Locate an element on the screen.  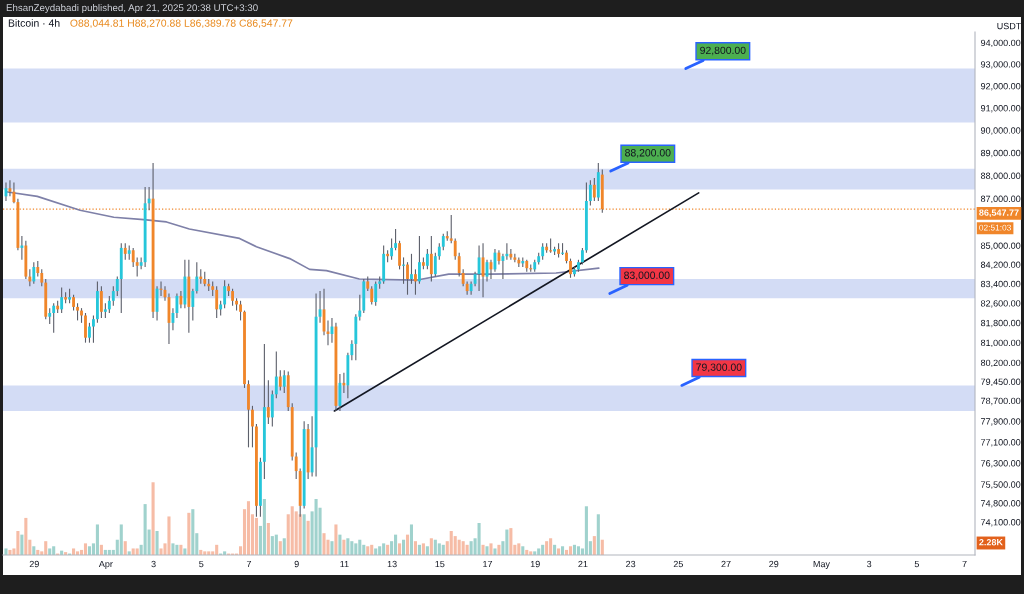
y-tick-label: 74,100.00 is located at coordinates (1001, 523).